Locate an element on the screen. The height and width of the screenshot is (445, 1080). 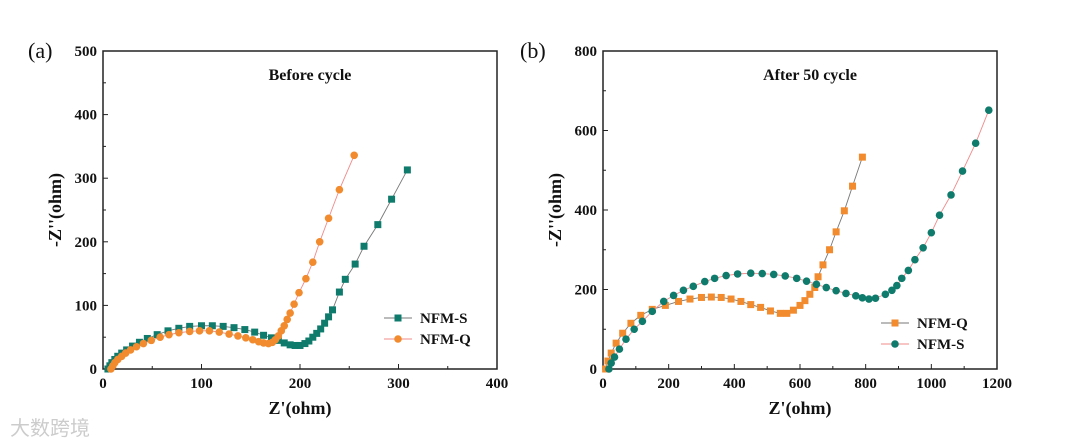
chart-0-y-tick-label: 300 is located at coordinates (86, 179).